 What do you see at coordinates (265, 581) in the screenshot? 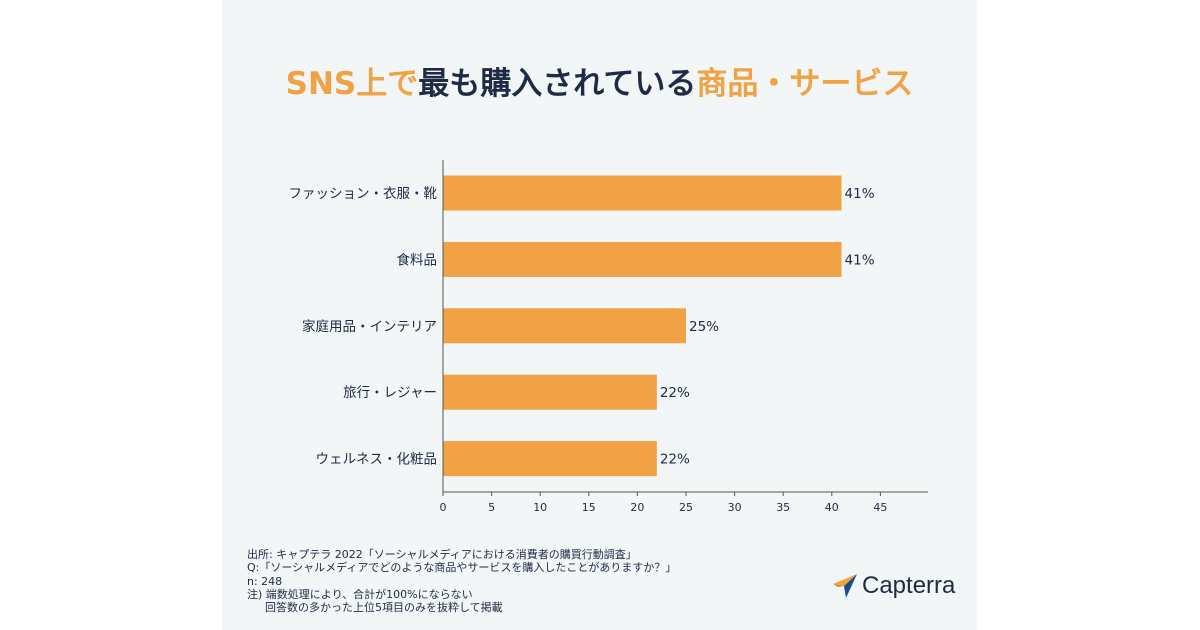
I see `footnote-sample-size: n: 248` at bounding box center [265, 581].